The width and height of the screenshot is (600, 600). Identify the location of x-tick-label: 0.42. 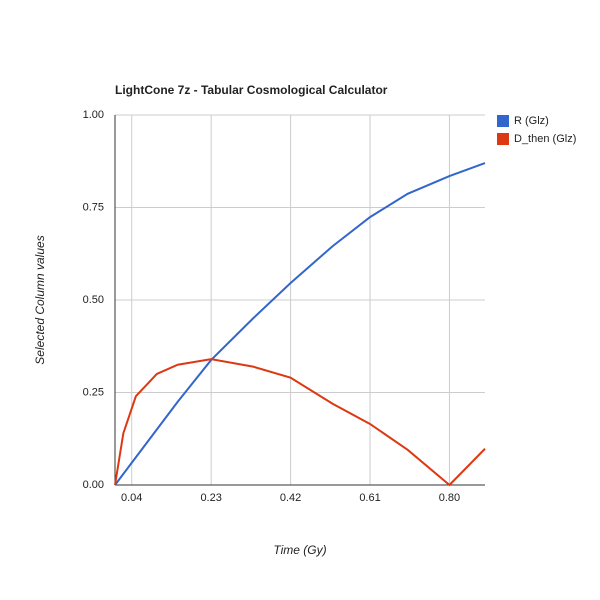
(290, 498).